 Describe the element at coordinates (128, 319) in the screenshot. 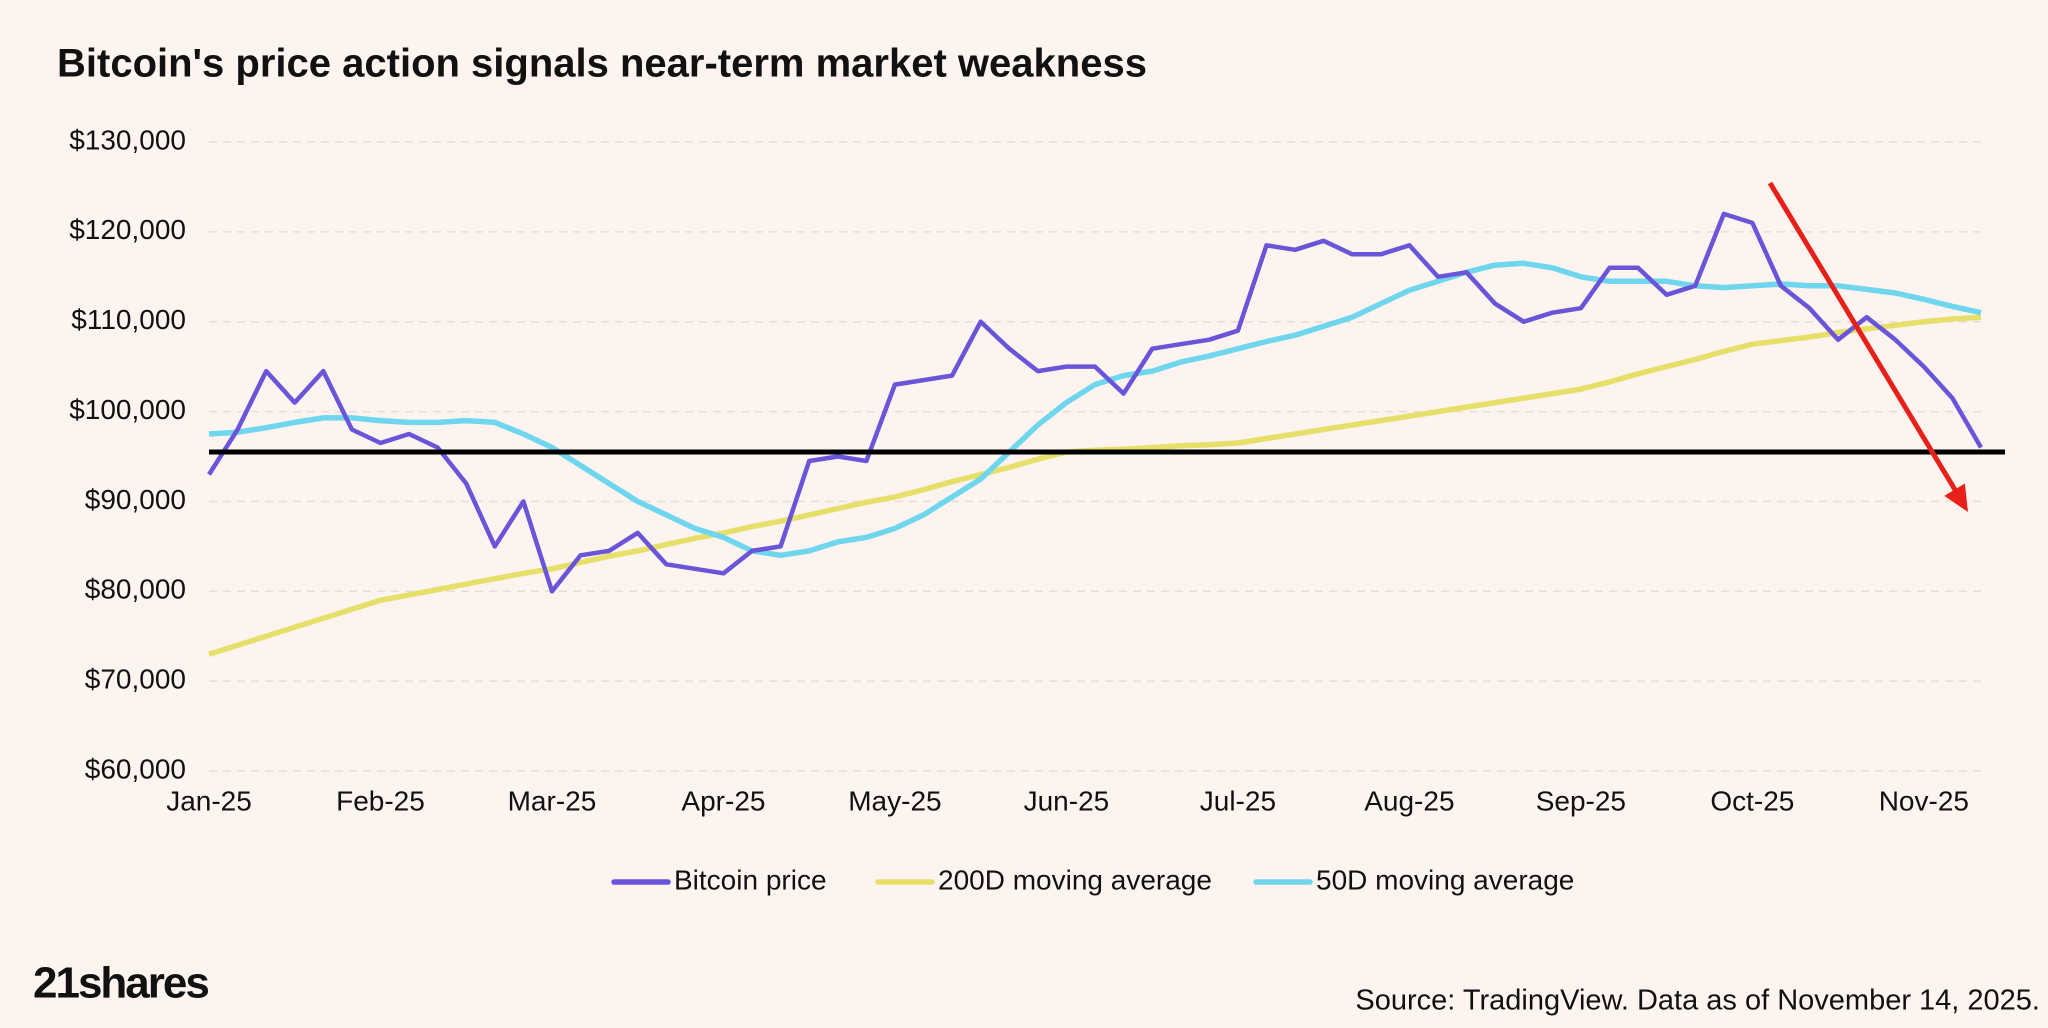

I see `y-tick-label: $110,000` at that location.